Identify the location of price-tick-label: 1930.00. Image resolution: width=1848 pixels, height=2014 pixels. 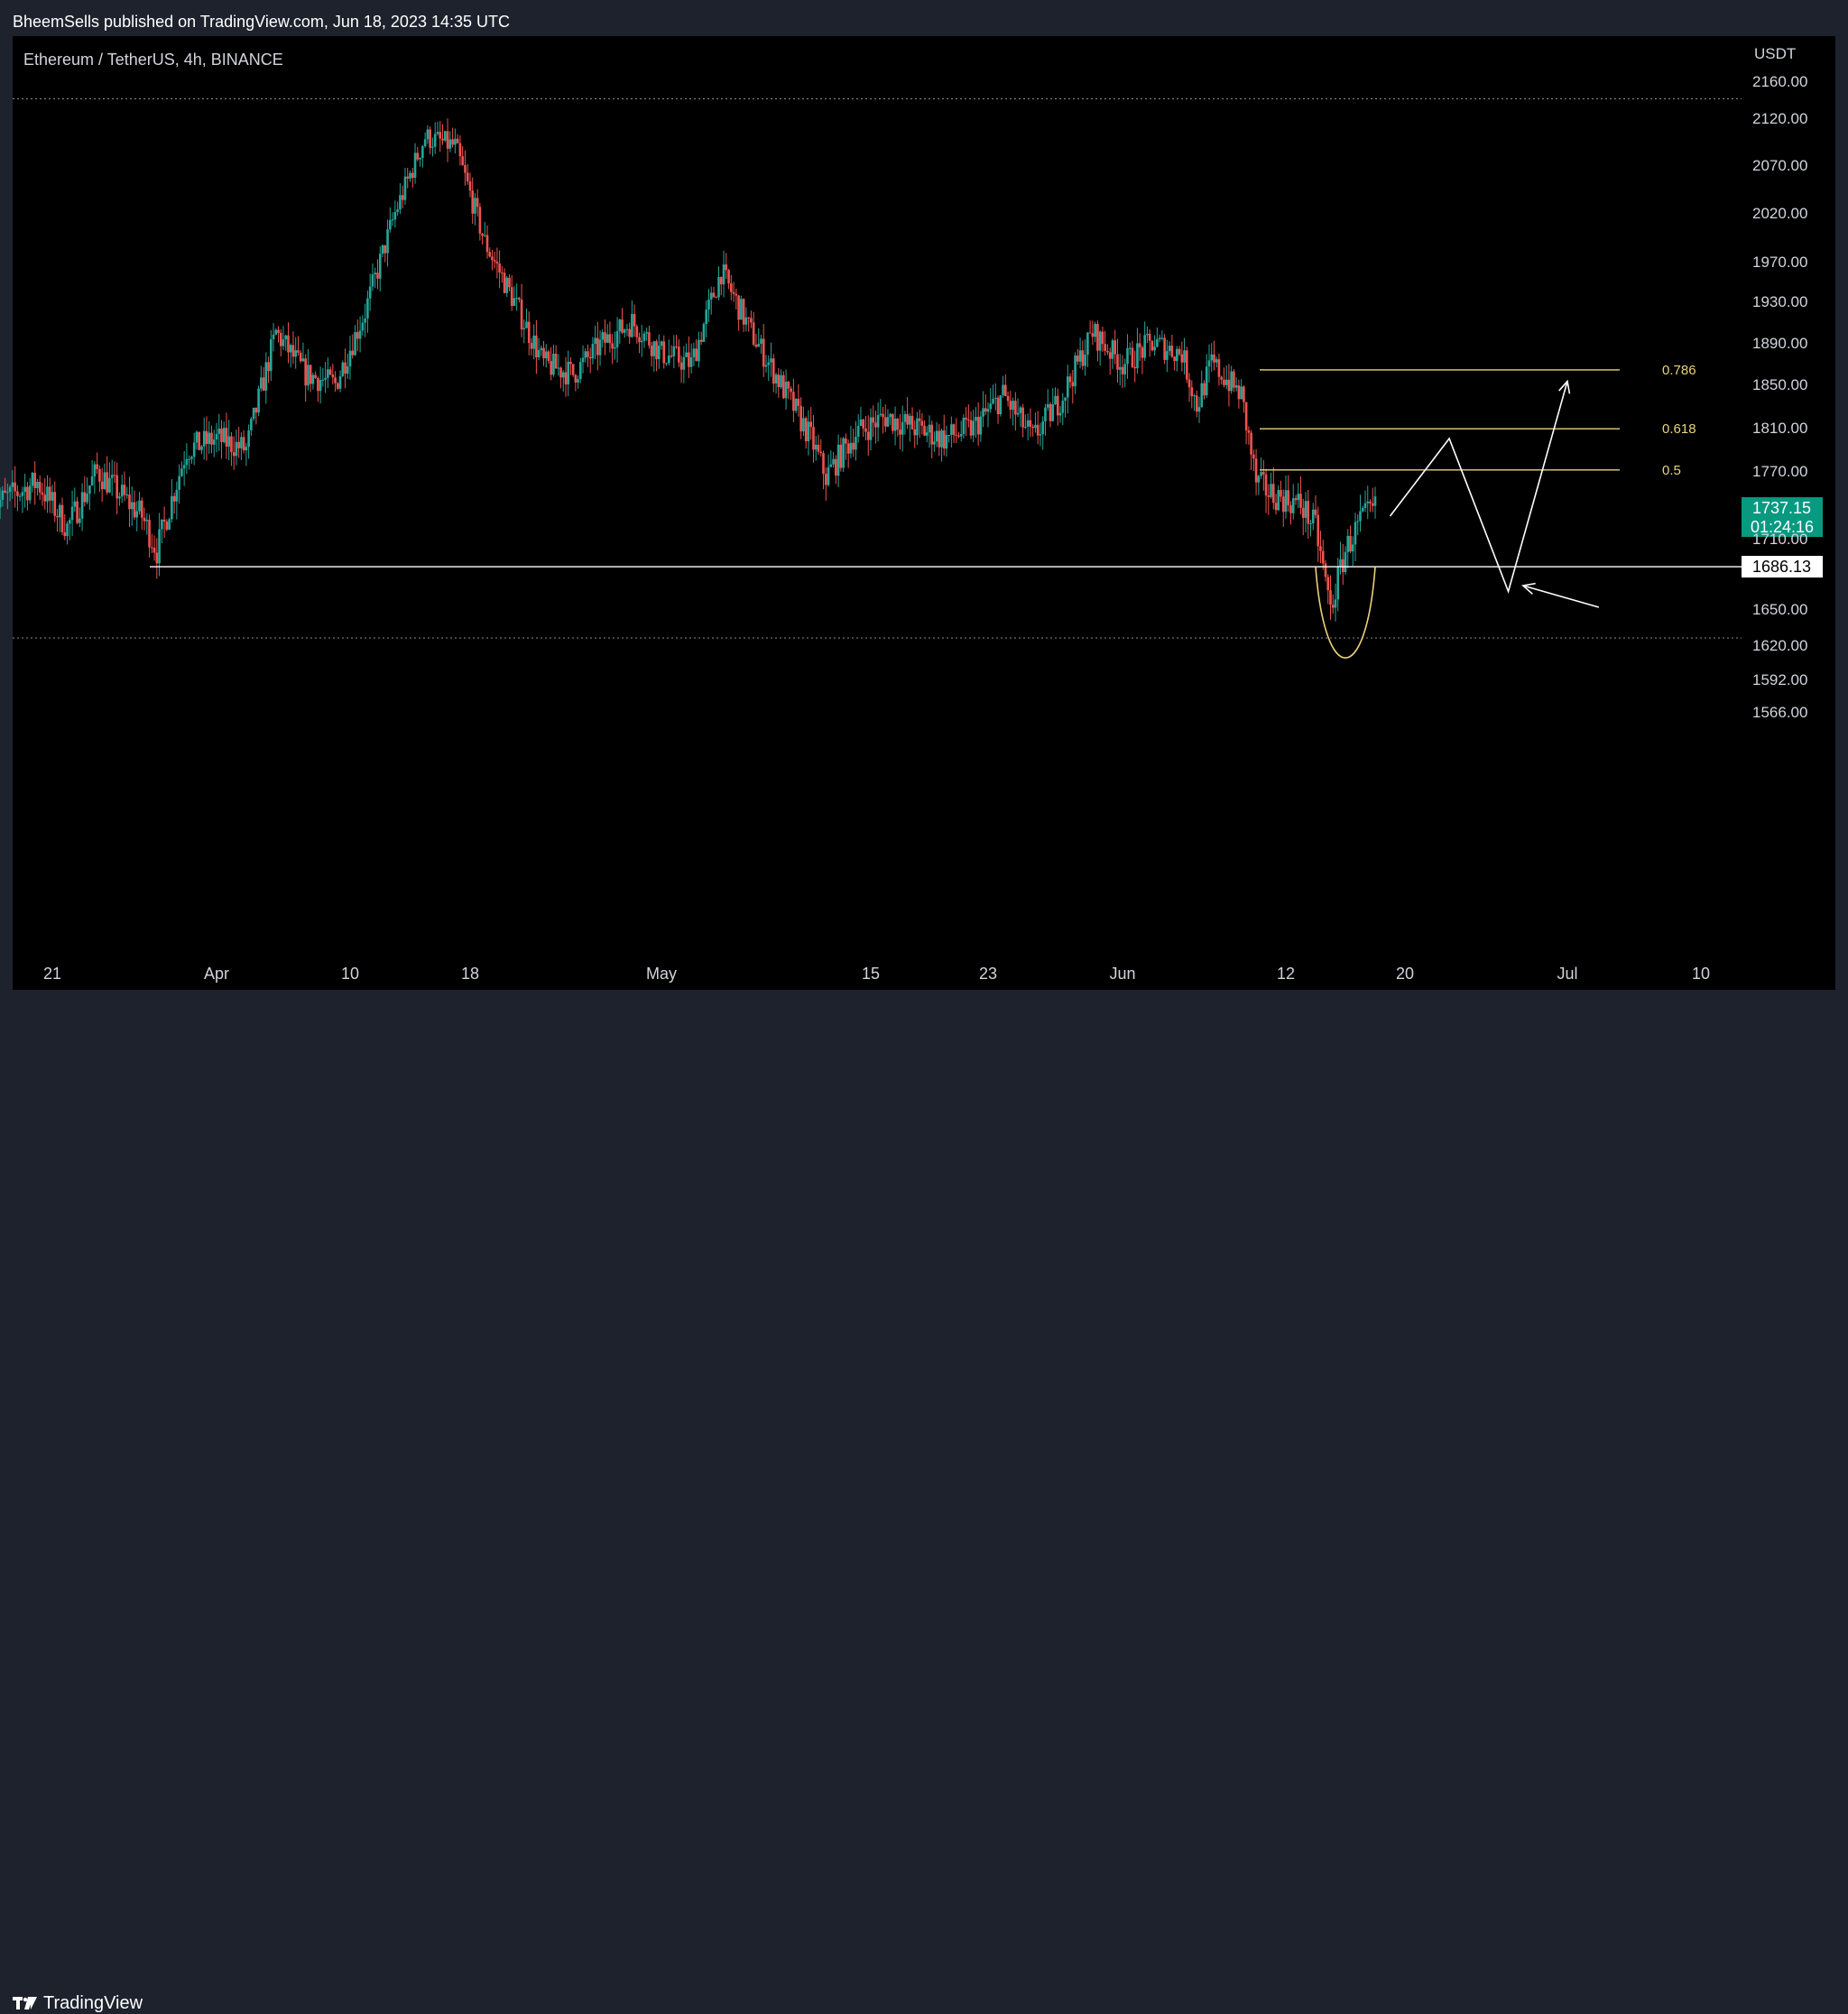
(1779, 301).